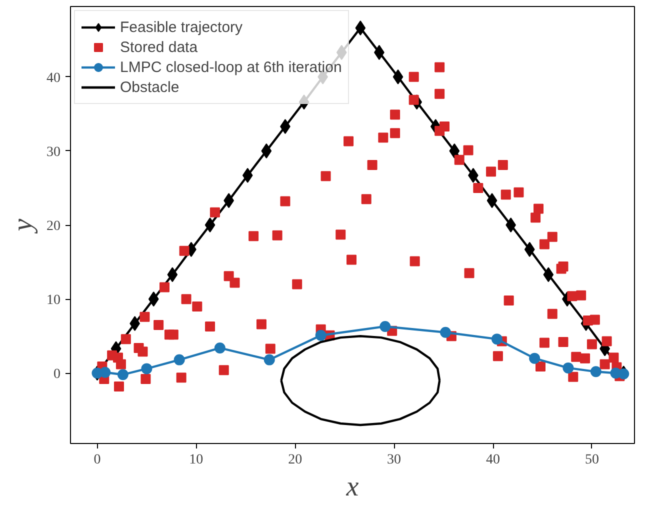  I want to click on legend-label: Obstacle, so click(150, 87).